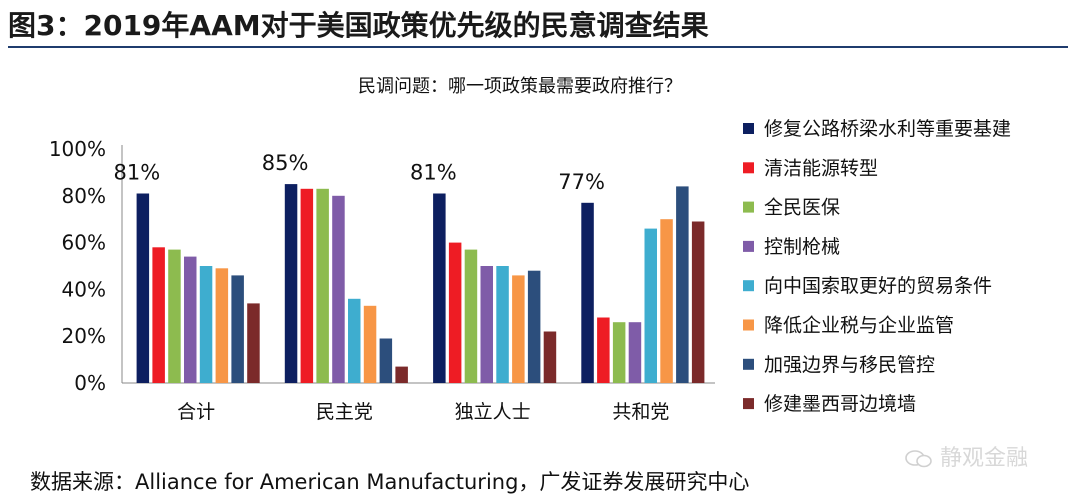 The image size is (1080, 501). I want to click on figure-title: 图3：2019年AAM对于美国政策优先级的民意调查结果, so click(358, 25).